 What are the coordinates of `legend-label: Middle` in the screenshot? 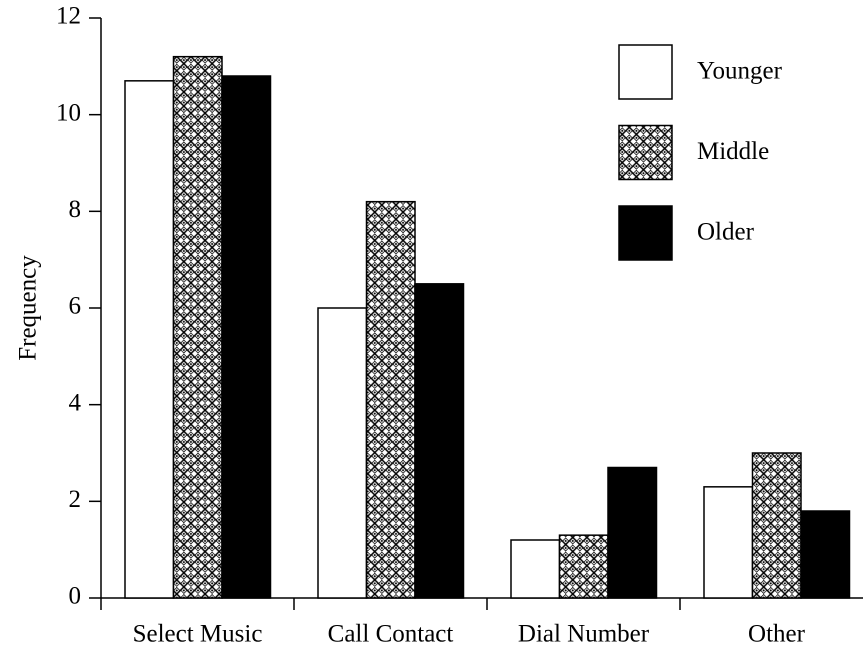 It's located at (733, 151).